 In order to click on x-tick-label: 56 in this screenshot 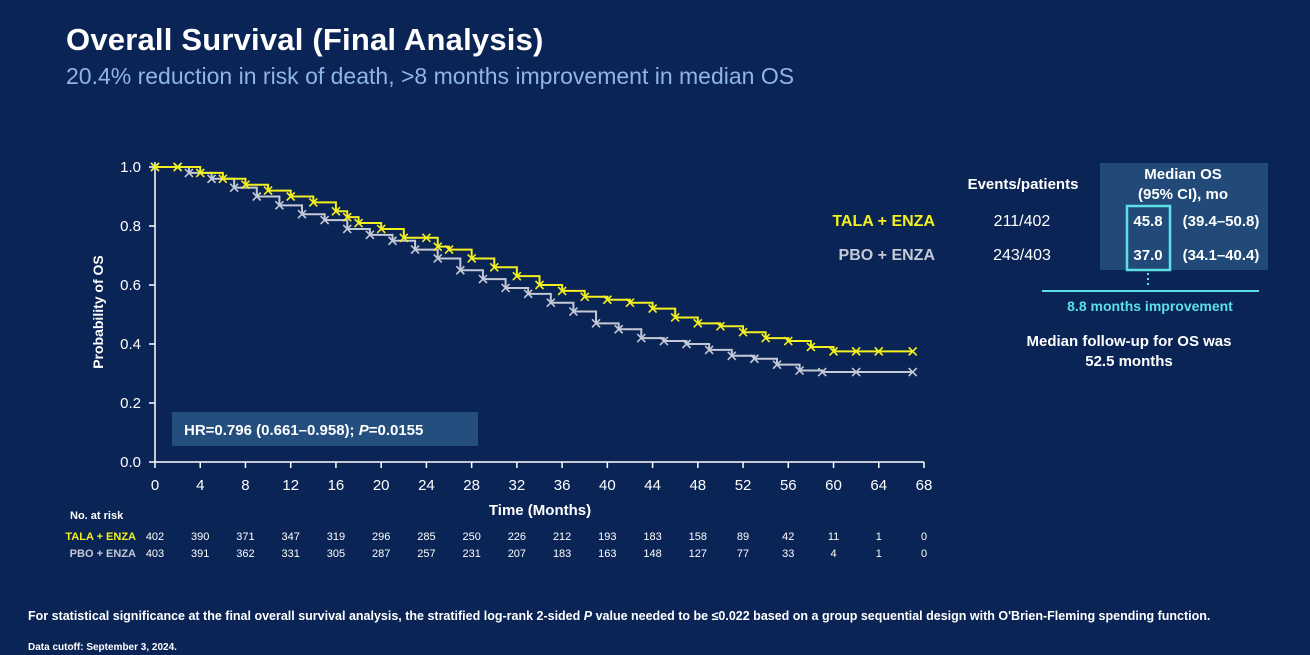, I will do `click(788, 485)`.